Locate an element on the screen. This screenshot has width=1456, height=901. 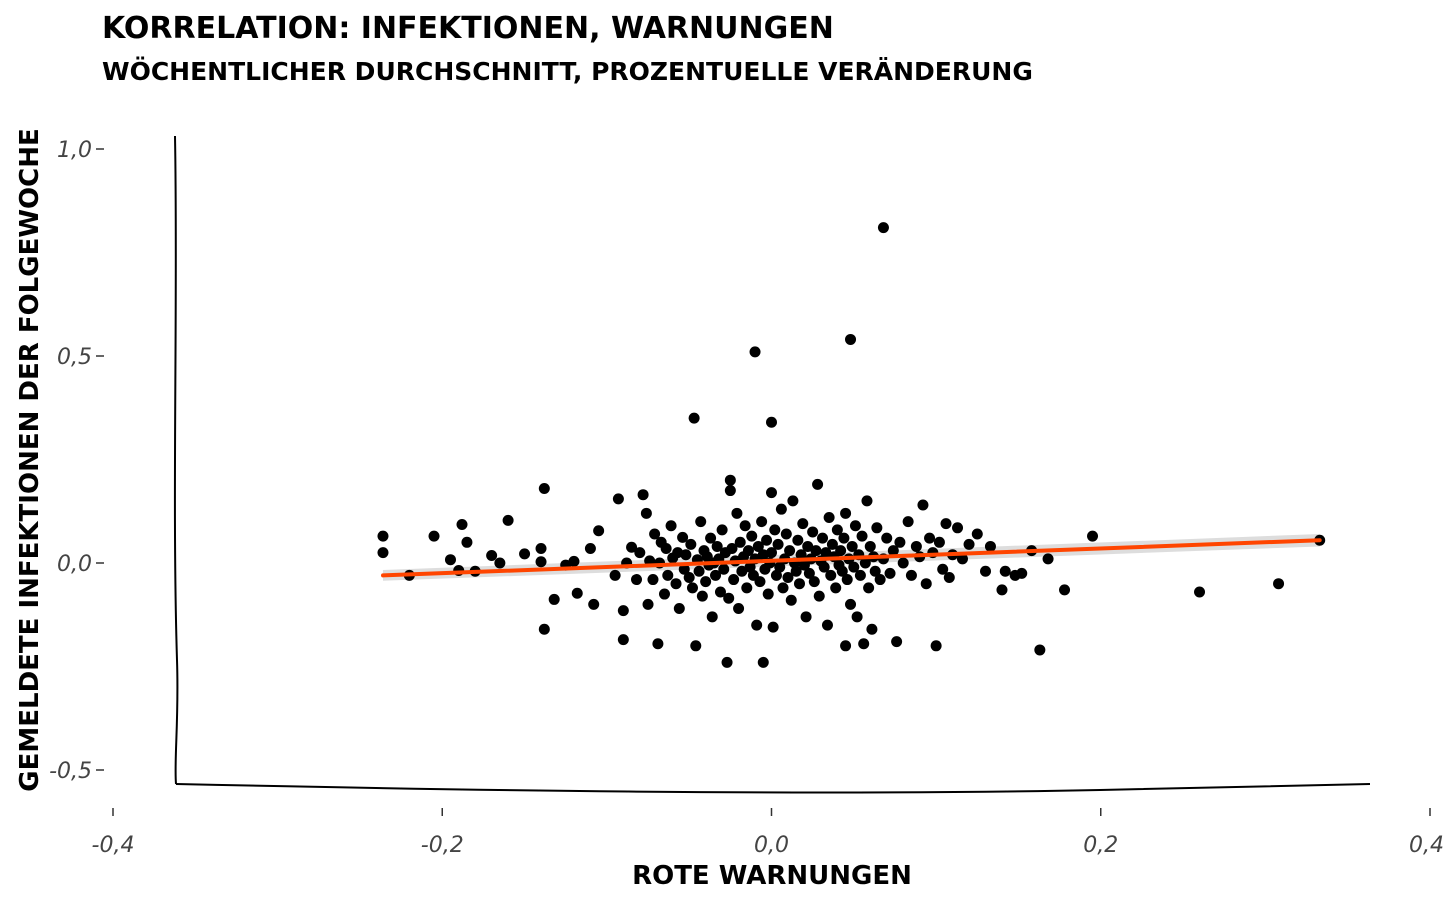
y-tick-label: -0,5 is located at coordinates (70, 771).